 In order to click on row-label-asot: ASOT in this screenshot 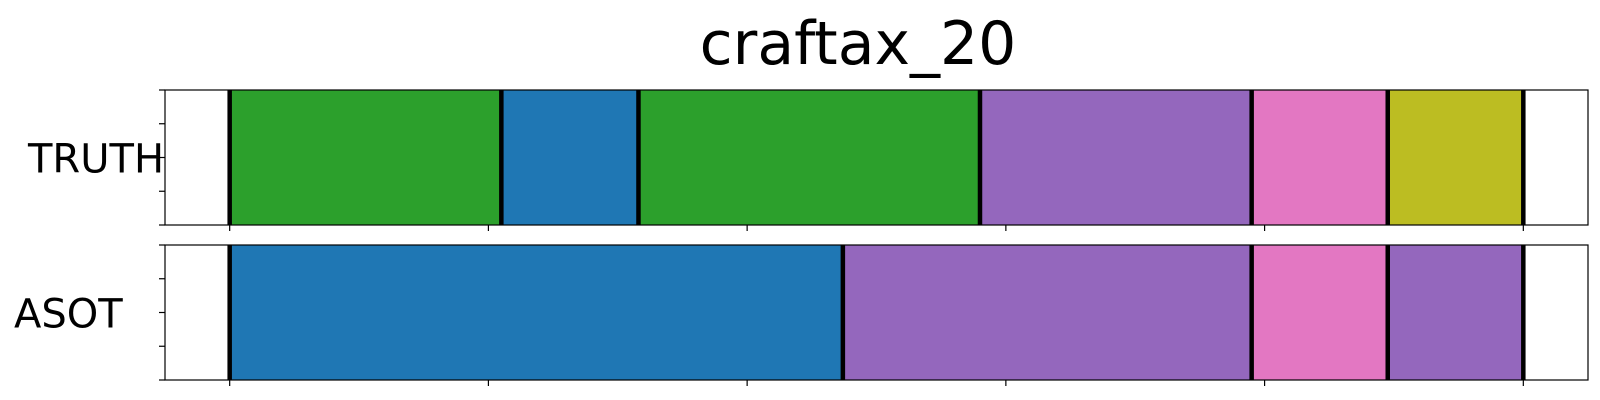, I will do `click(68, 315)`.